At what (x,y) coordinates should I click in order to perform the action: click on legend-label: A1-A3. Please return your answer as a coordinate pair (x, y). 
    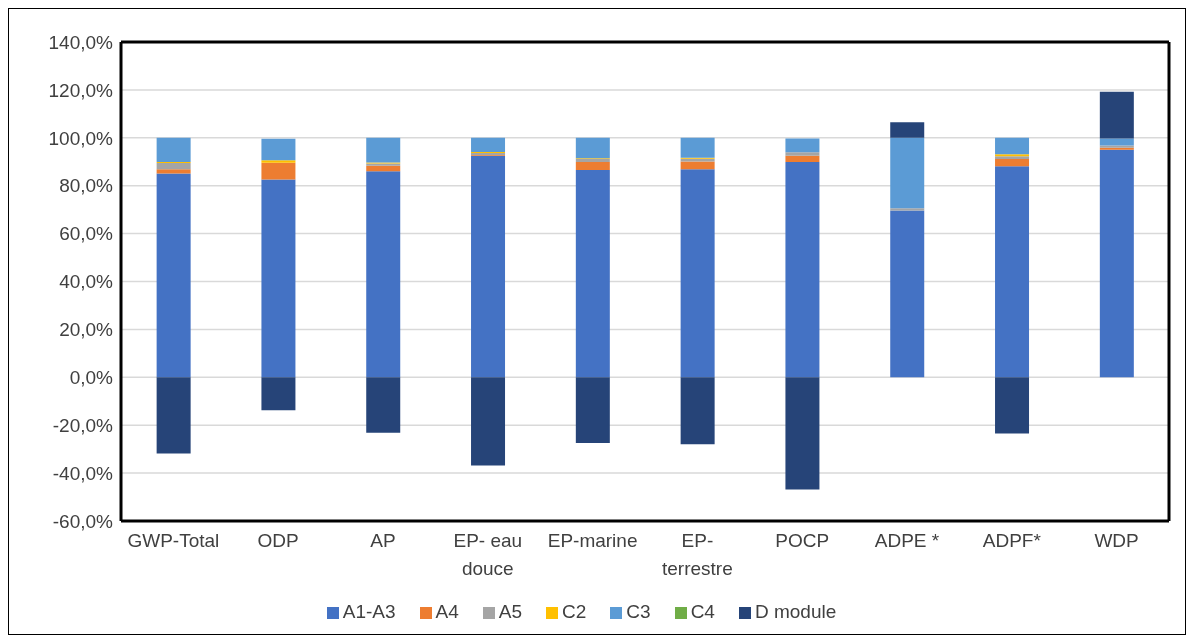
    Looking at the image, I should click on (369, 611).